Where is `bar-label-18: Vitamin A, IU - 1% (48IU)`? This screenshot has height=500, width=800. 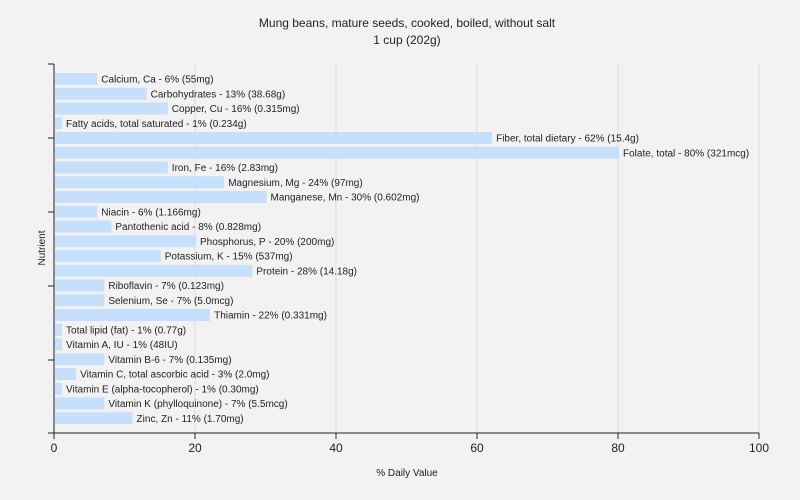 bar-label-18: Vitamin A, IU - 1% (48IU) is located at coordinates (122, 345).